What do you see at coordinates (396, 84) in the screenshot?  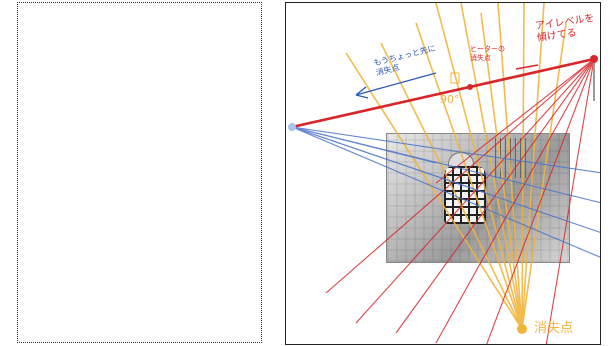 I see `arrow-line` at bounding box center [396, 84].